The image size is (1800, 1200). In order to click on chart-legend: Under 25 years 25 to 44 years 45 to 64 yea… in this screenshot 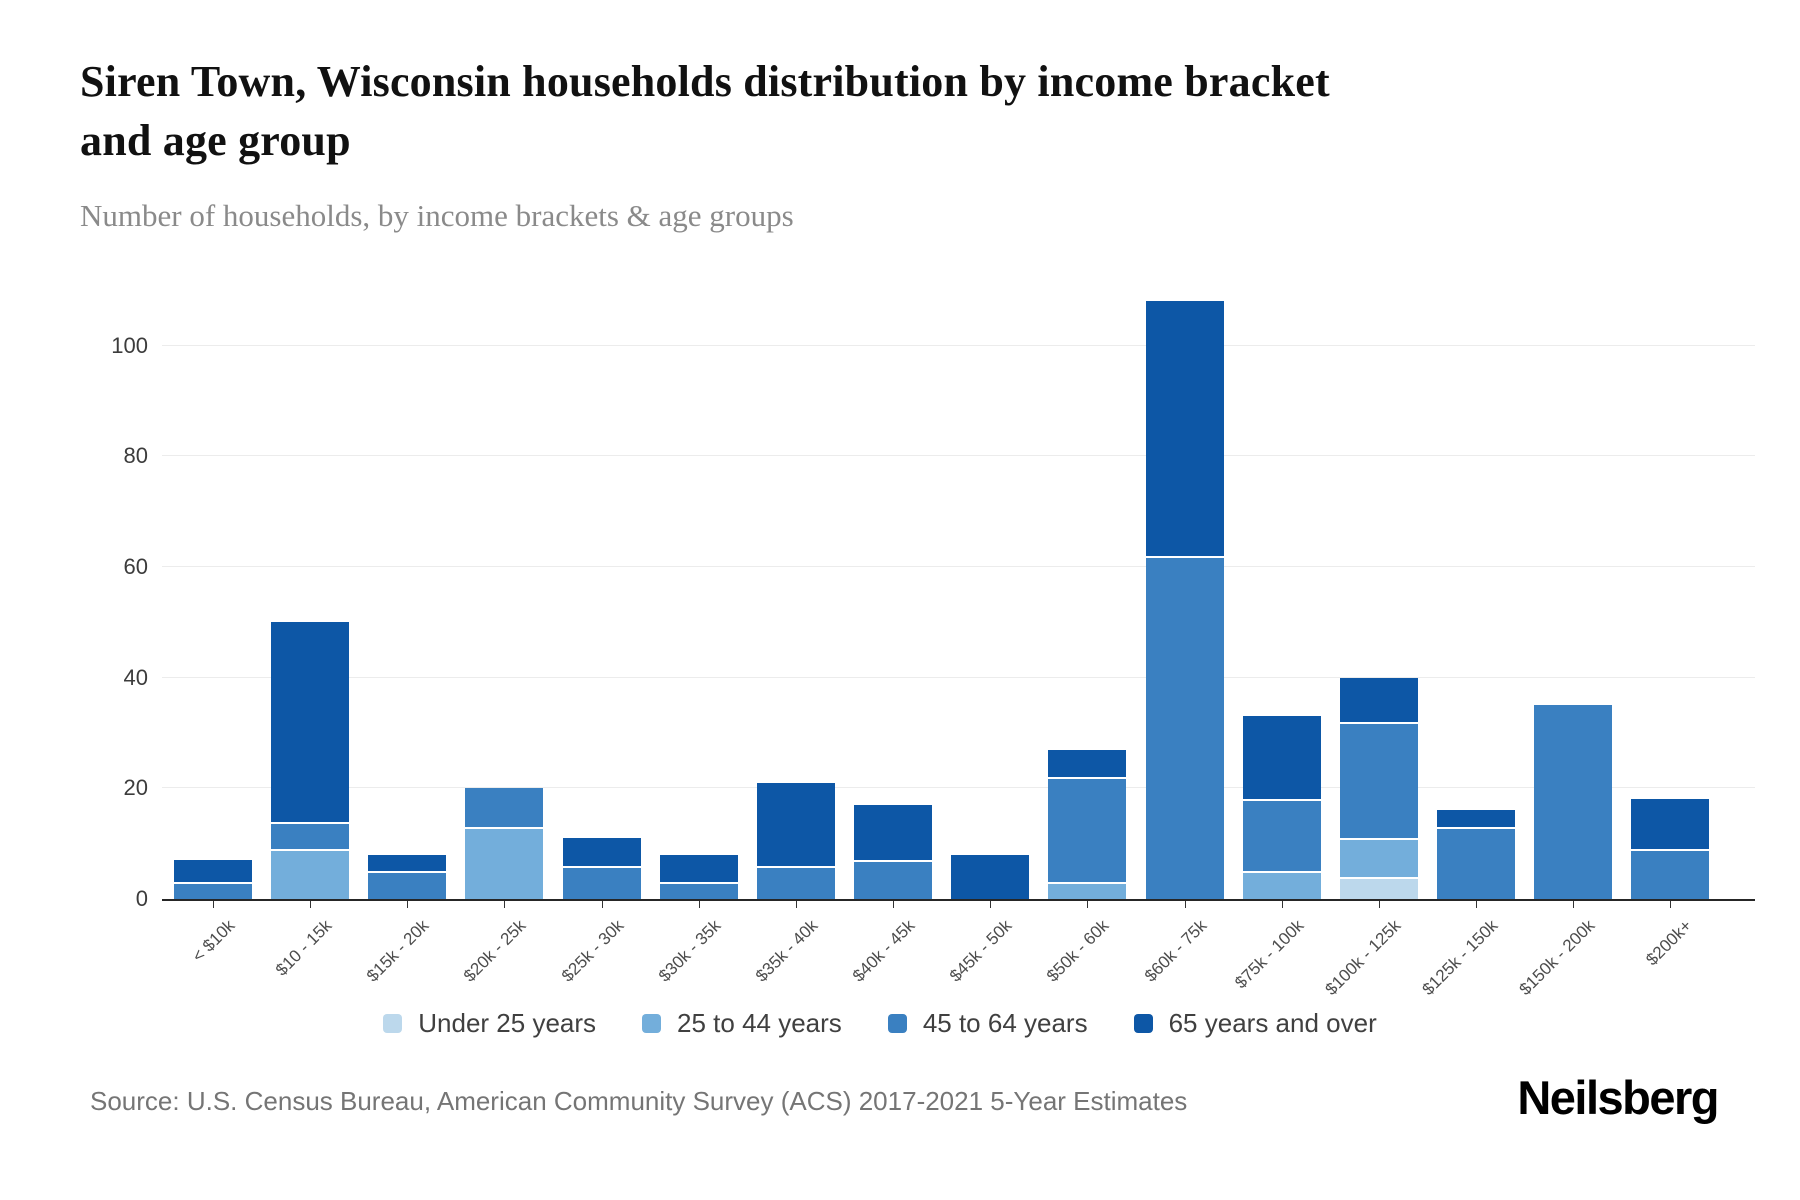, I will do `click(880, 1023)`.